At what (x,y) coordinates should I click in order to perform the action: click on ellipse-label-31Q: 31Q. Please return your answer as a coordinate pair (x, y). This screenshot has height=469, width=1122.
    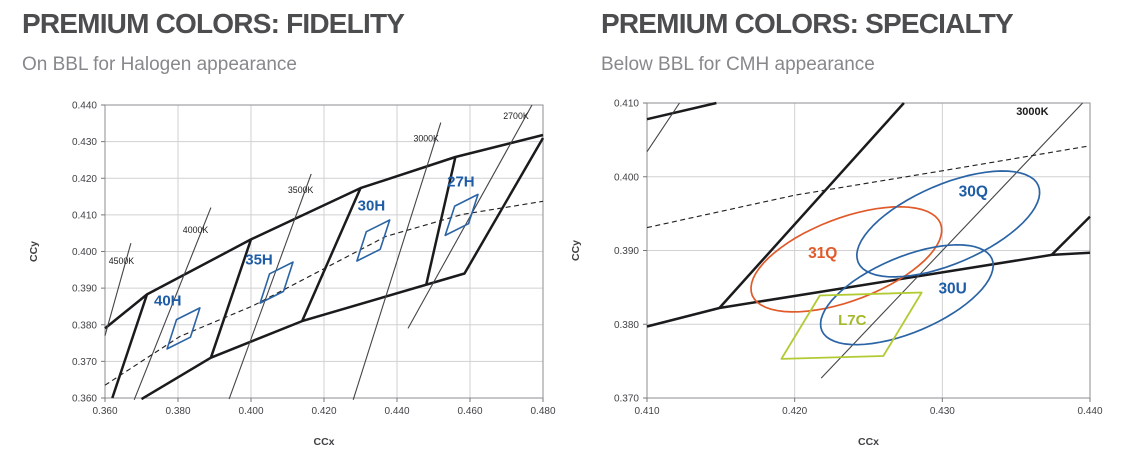
    Looking at the image, I should click on (822, 253).